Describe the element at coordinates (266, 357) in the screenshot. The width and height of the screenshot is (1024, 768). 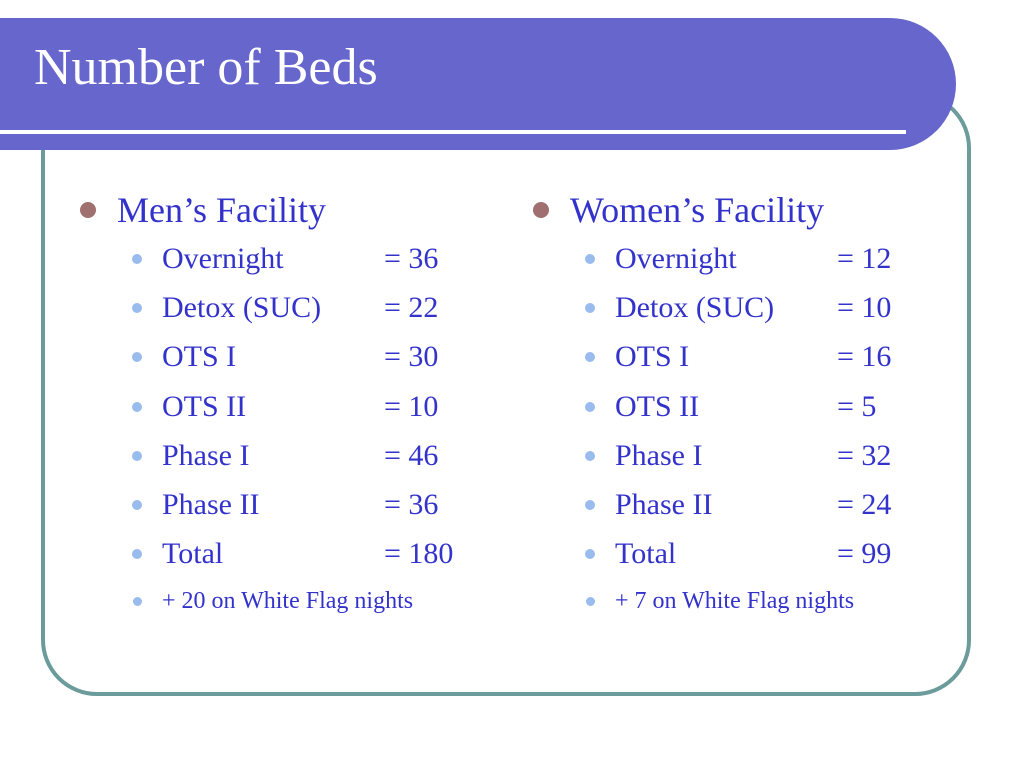
I see `list-item: OTS I = 30` at that location.